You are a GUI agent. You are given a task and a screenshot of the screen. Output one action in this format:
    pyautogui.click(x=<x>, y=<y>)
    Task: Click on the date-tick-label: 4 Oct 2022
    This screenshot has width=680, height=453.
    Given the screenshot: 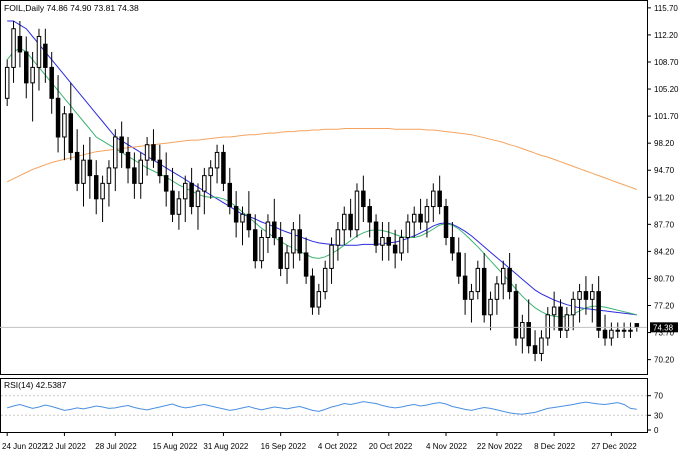 What is the action you would take?
    pyautogui.click(x=338, y=446)
    